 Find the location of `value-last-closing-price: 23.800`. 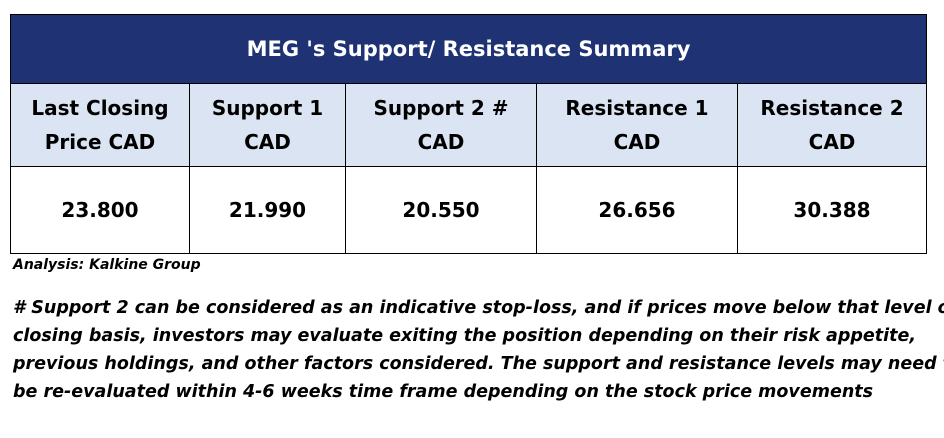

value-last-closing-price: 23.800 is located at coordinates (100, 210).